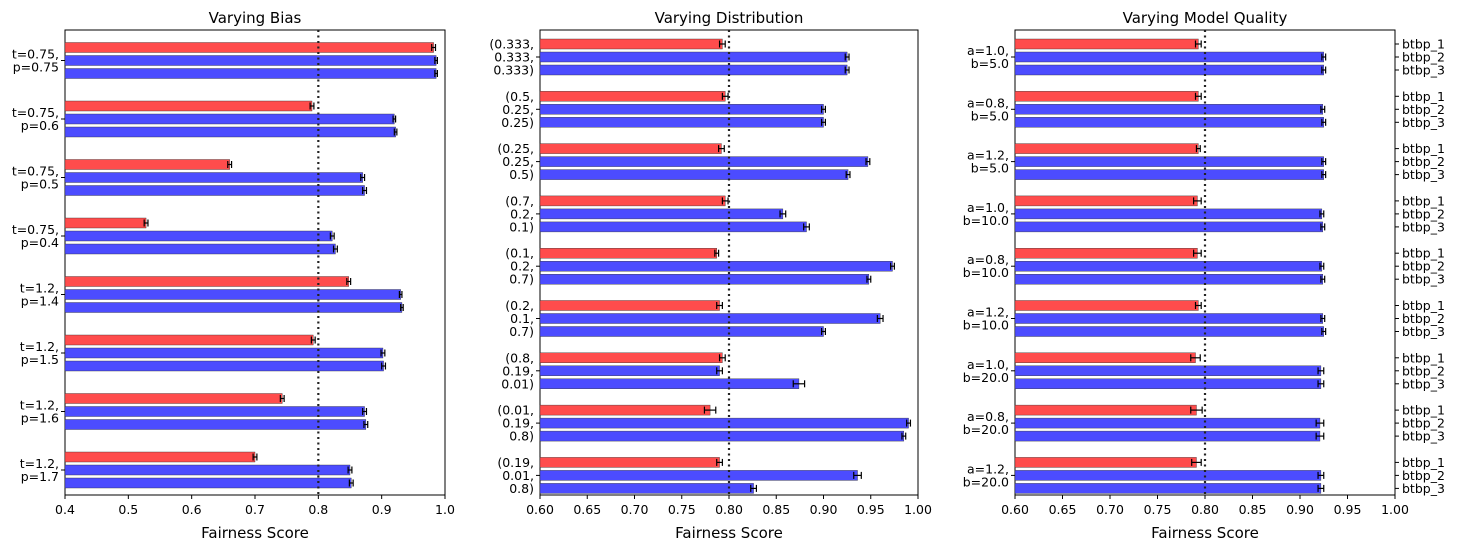 Image resolution: width=1463 pixels, height=551 pixels. I want to click on panel-title: Varying Distribution, so click(729, 18).